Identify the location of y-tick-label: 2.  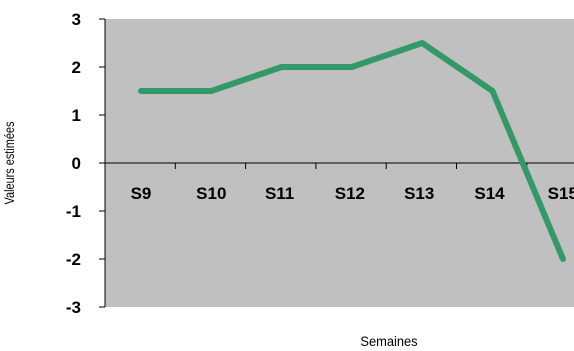
(76, 67).